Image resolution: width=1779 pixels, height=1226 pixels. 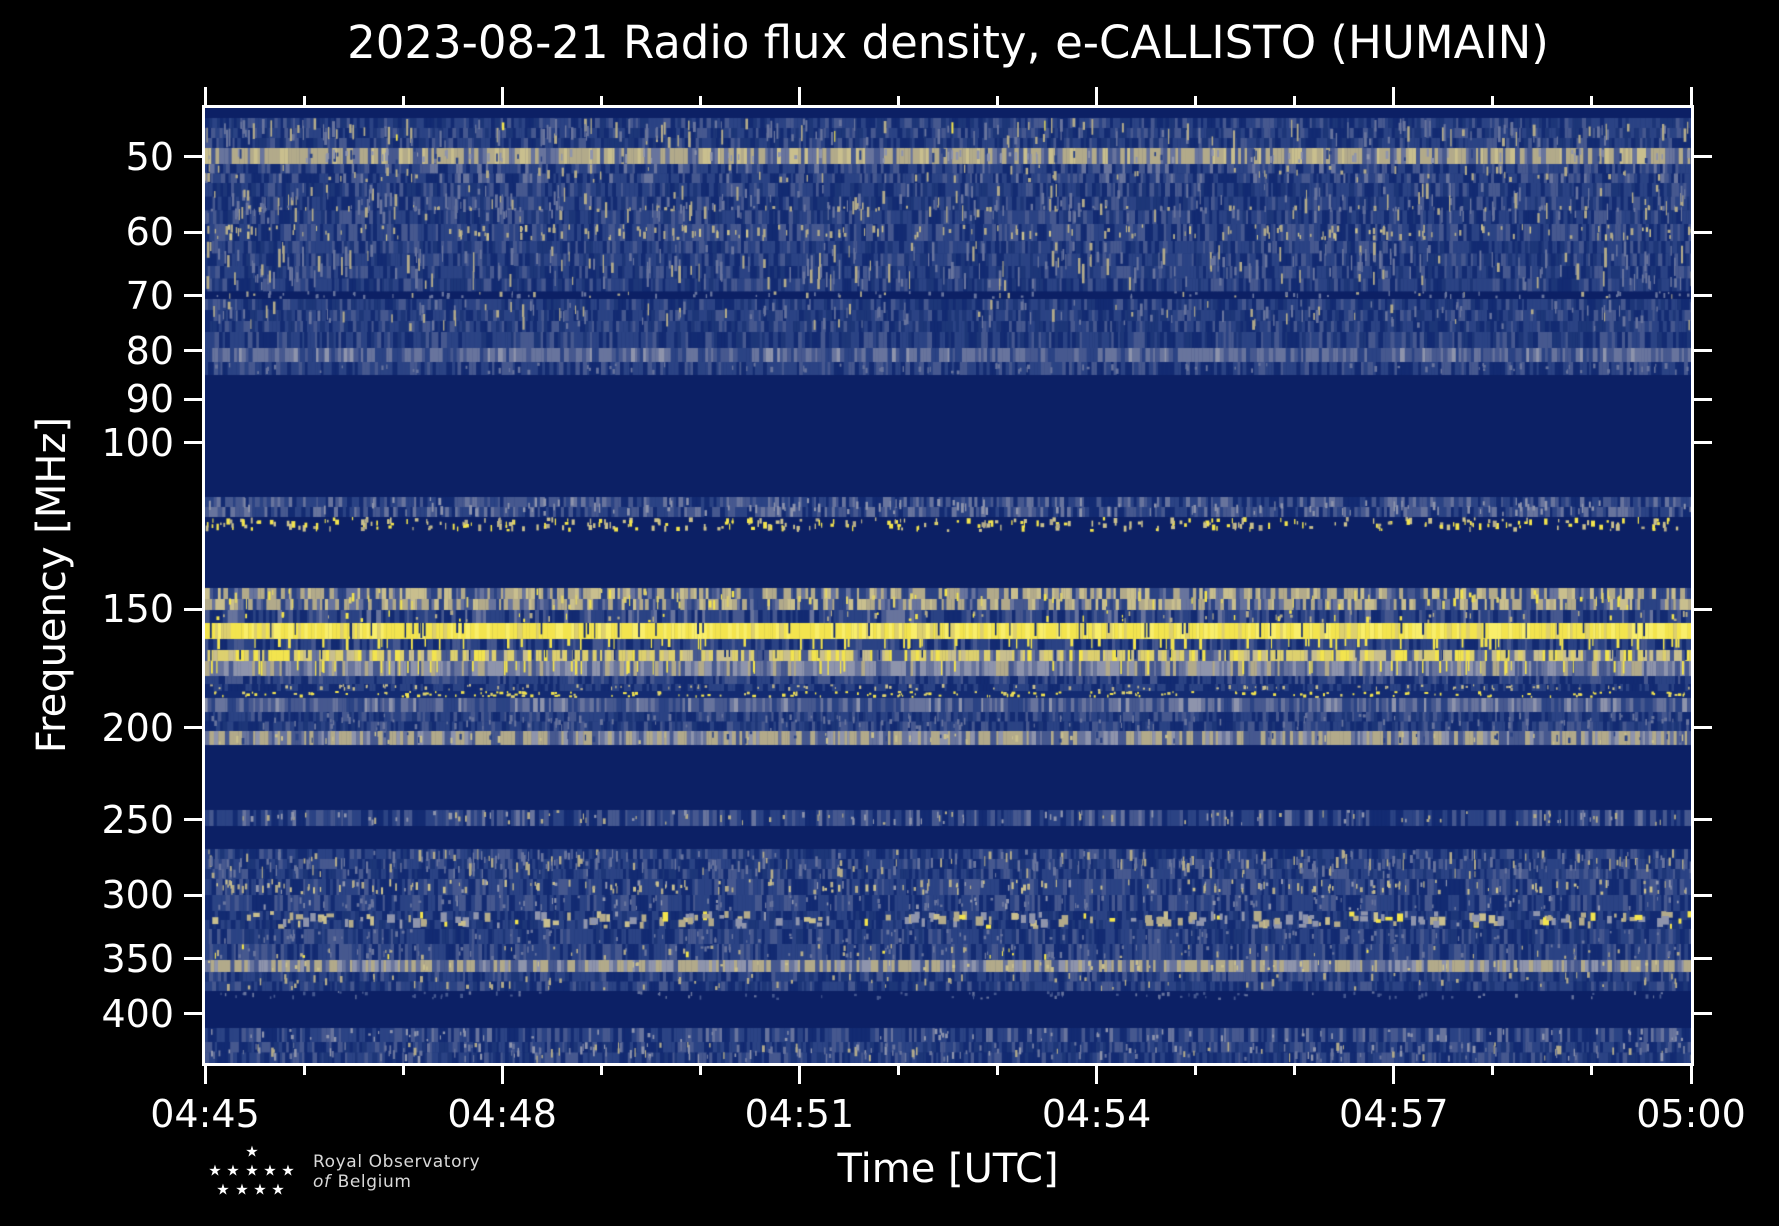 What do you see at coordinates (52, 585) in the screenshot?
I see `y-axis-label: Frequency [MHz]` at bounding box center [52, 585].